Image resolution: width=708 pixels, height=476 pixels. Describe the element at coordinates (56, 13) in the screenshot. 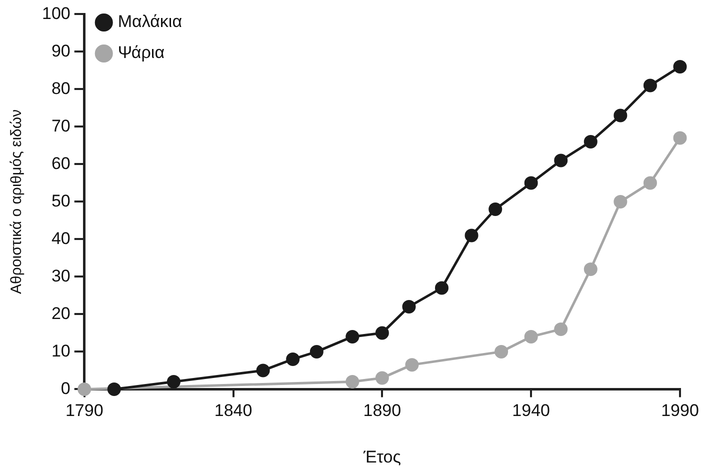

I see `y-tick-label: 100` at that location.